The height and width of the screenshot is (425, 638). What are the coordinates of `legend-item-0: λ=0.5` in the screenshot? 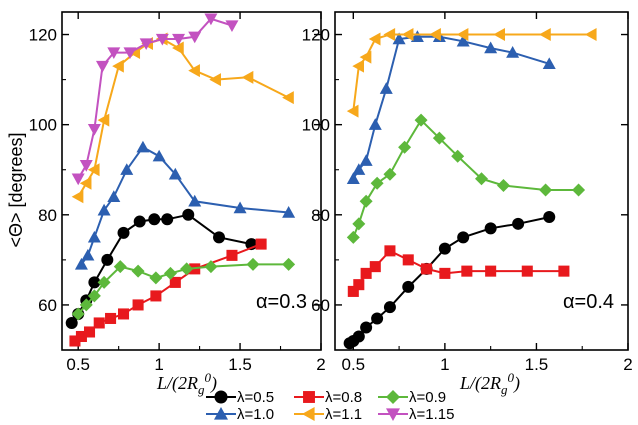 It's located at (240, 397).